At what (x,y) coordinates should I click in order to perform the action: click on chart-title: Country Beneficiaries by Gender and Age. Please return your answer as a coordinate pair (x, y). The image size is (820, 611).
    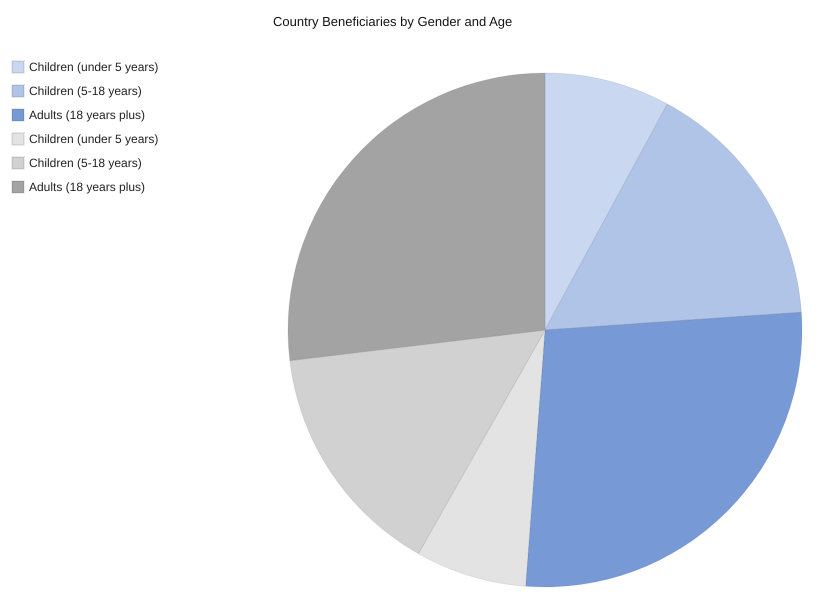
    Looking at the image, I should click on (392, 21).